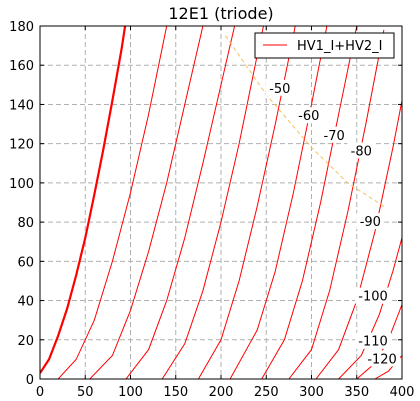  I want to click on curve-label: -80, so click(361, 152).